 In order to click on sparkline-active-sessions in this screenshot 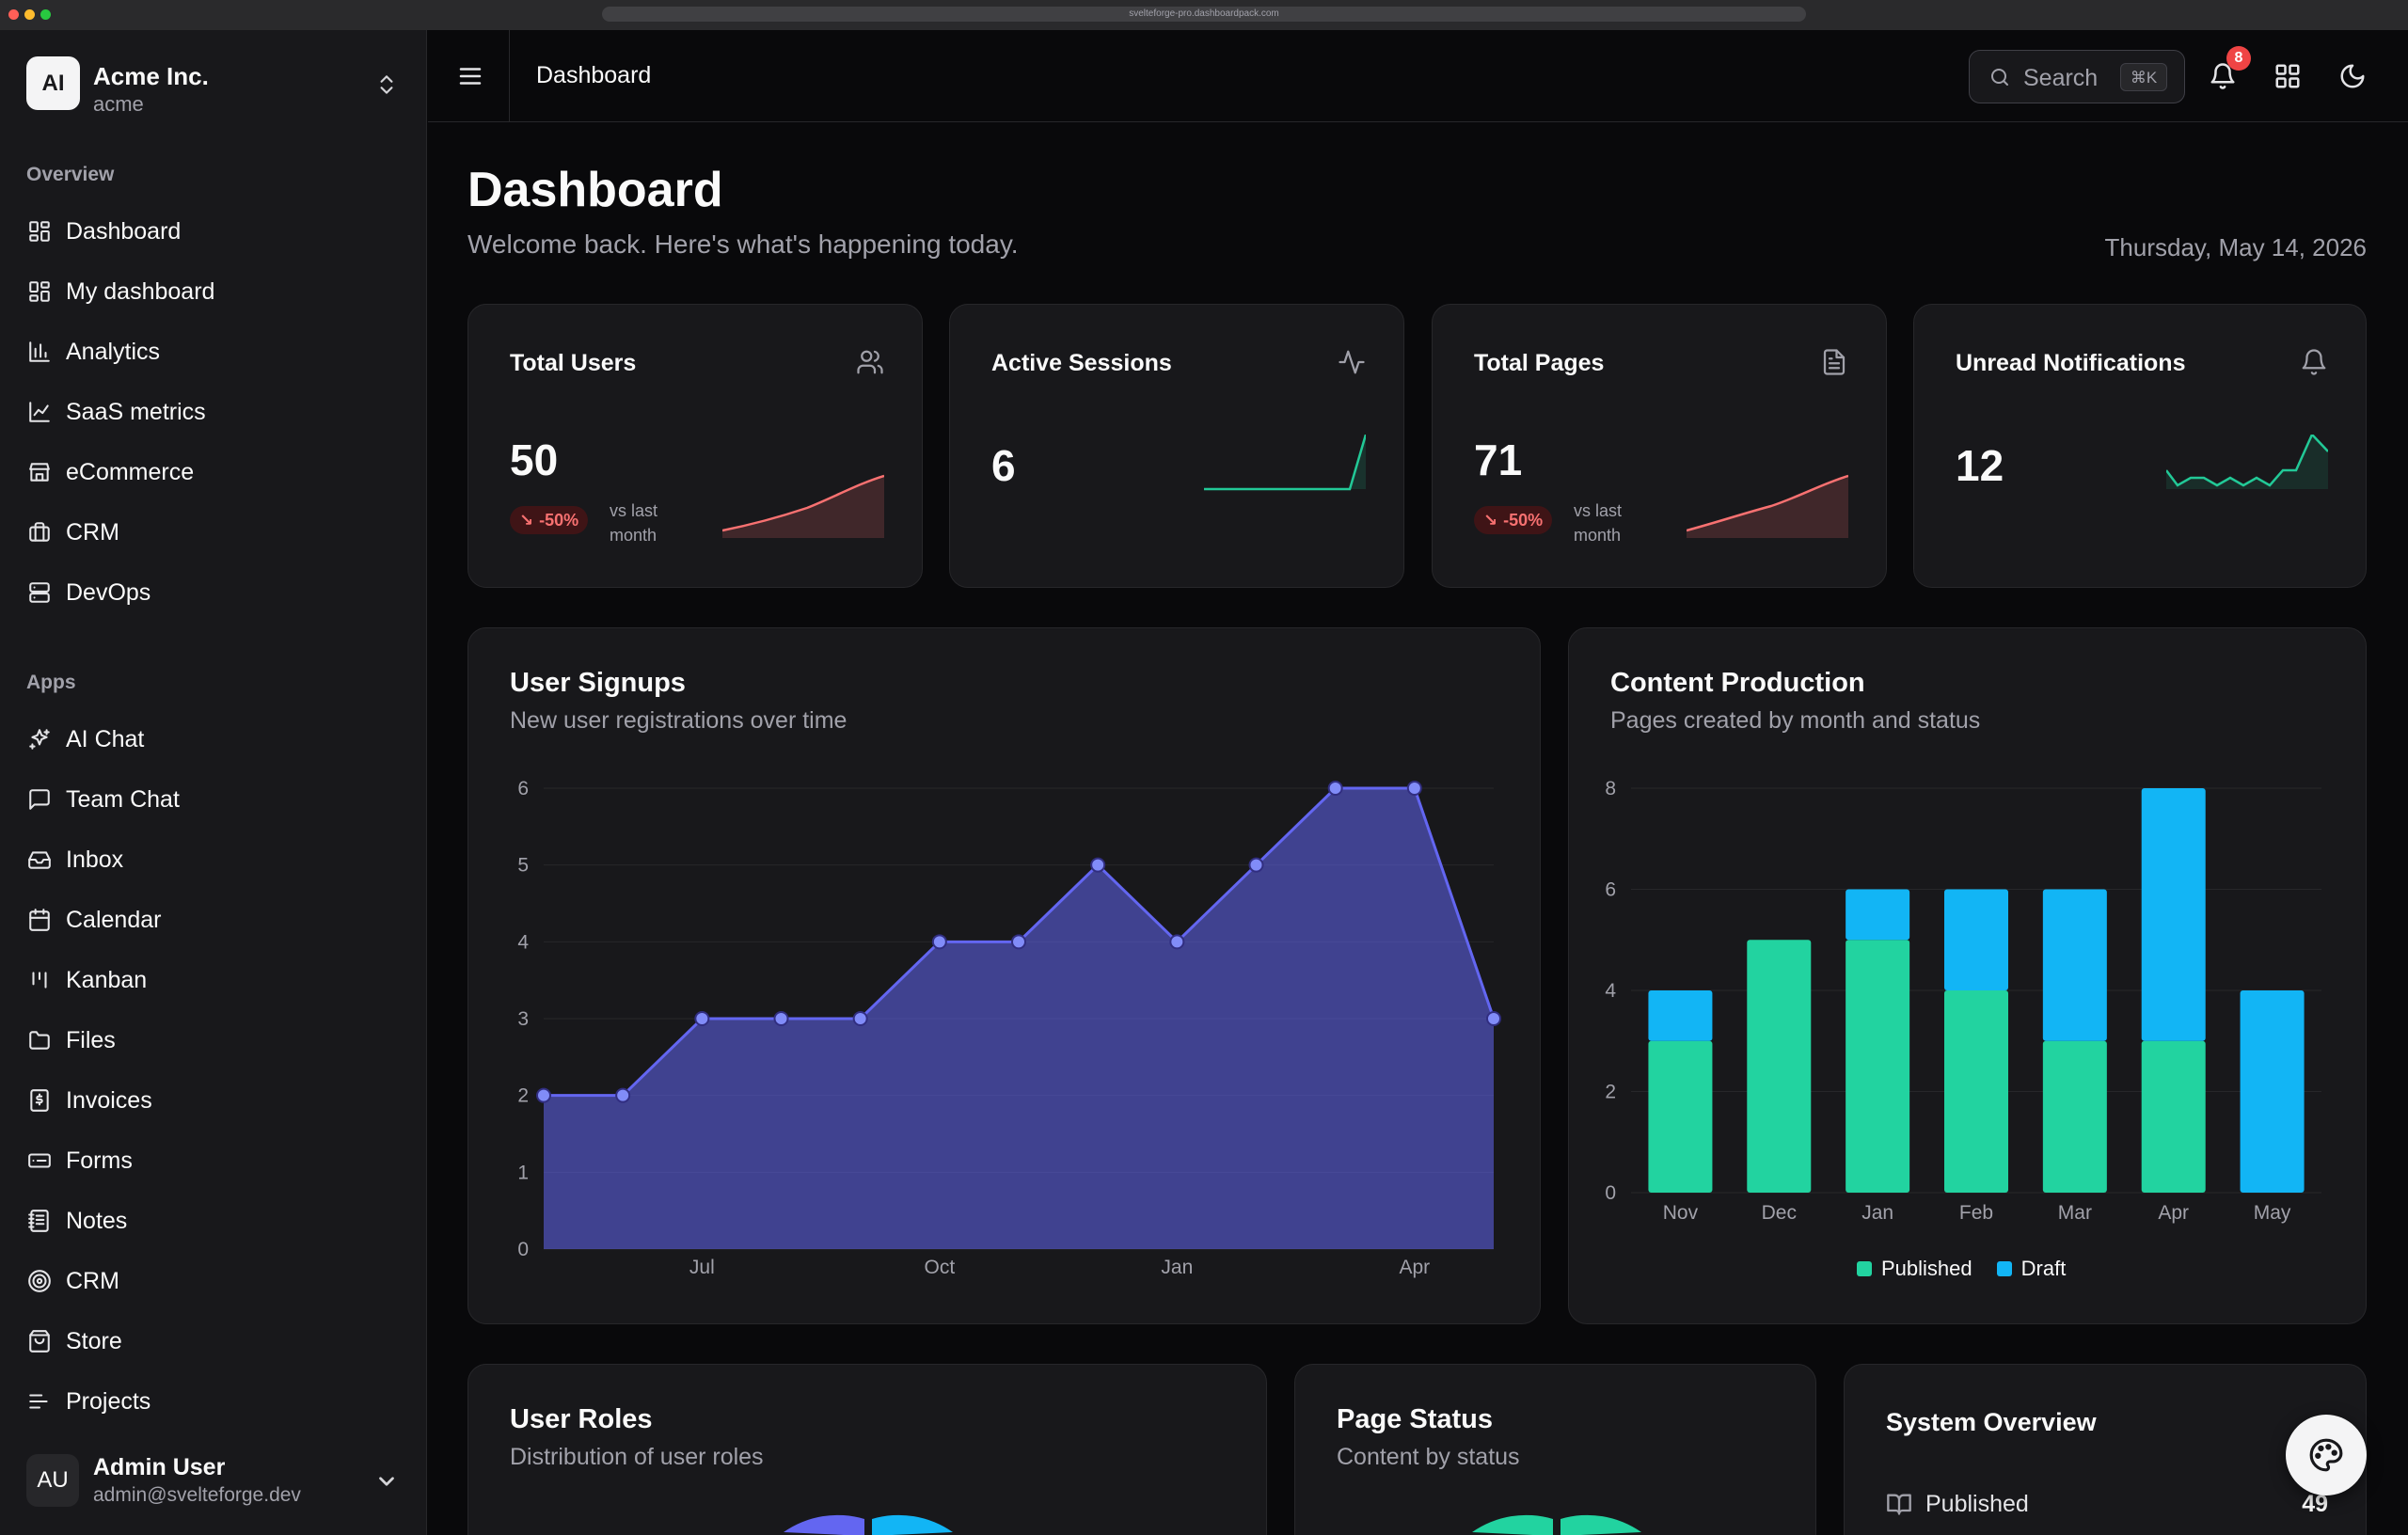, I will do `click(1285, 463)`.